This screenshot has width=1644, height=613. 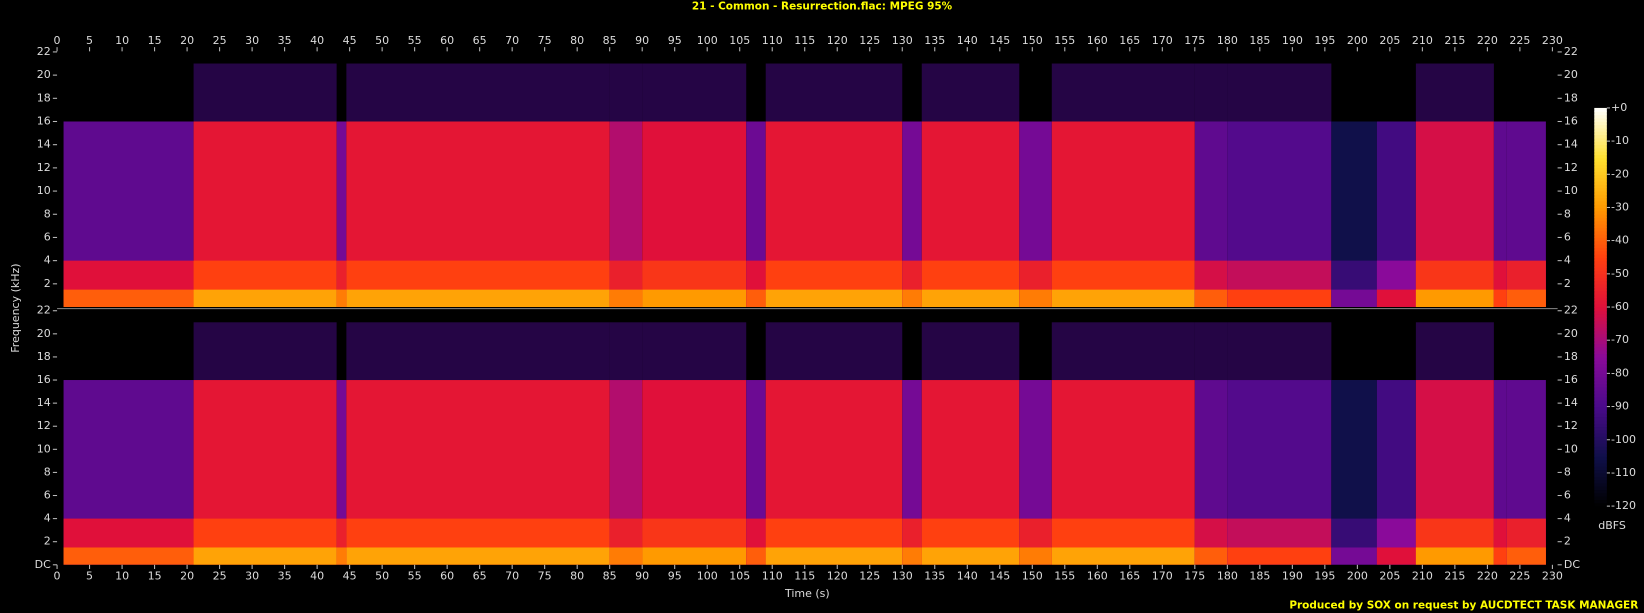 I want to click on x-tick-label: 130, so click(x=902, y=40).